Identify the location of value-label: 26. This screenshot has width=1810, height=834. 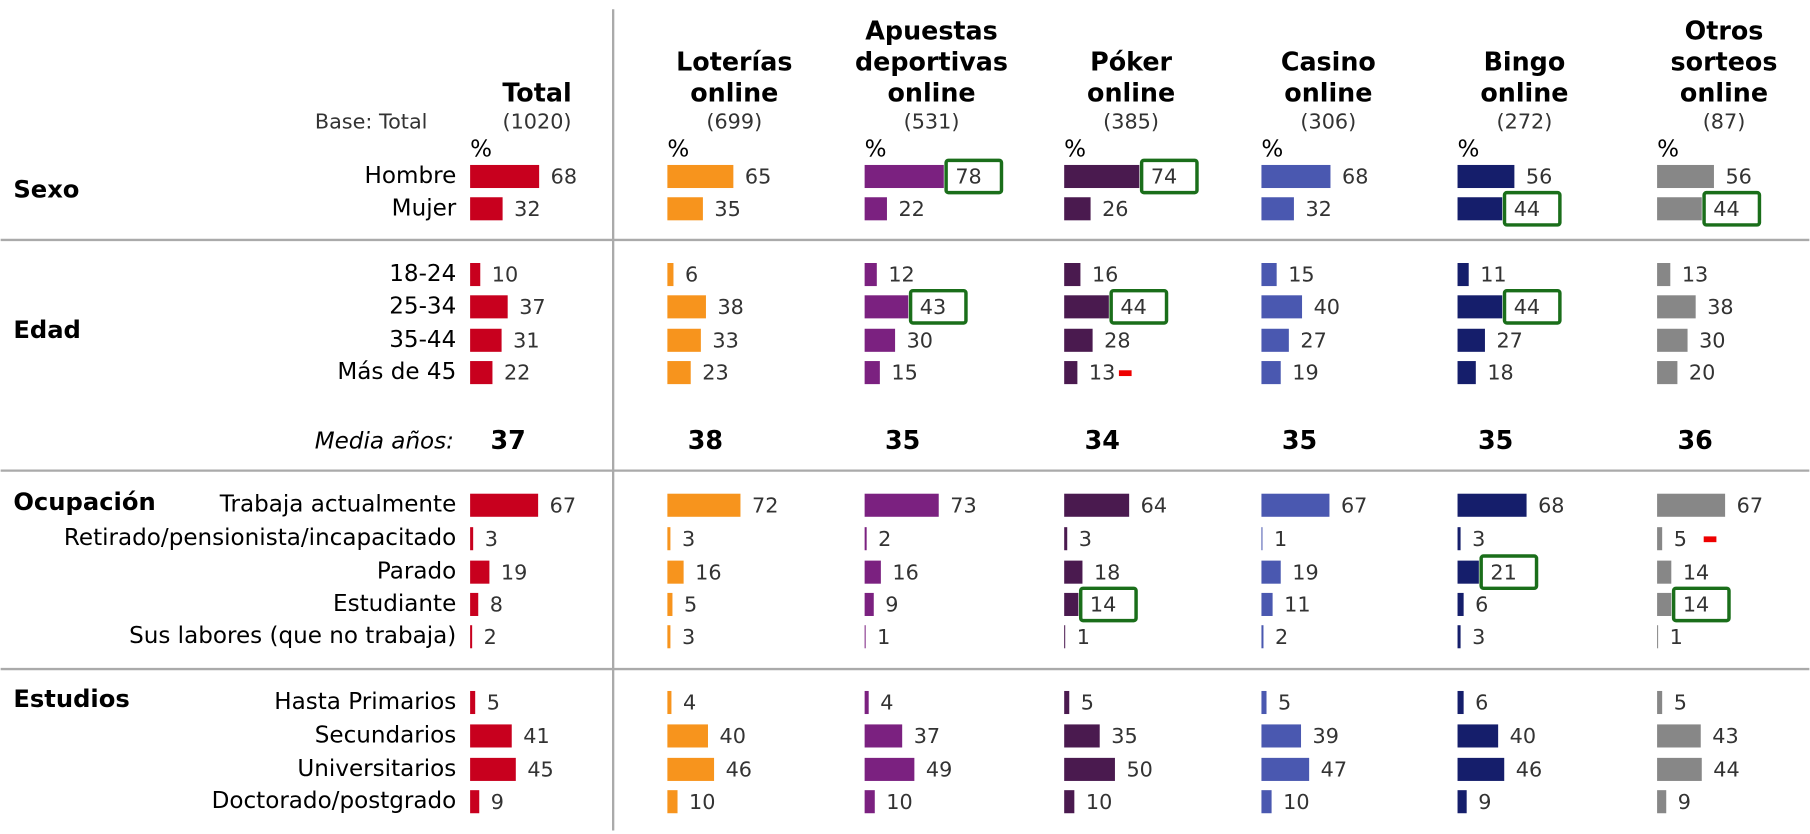
(1115, 209).